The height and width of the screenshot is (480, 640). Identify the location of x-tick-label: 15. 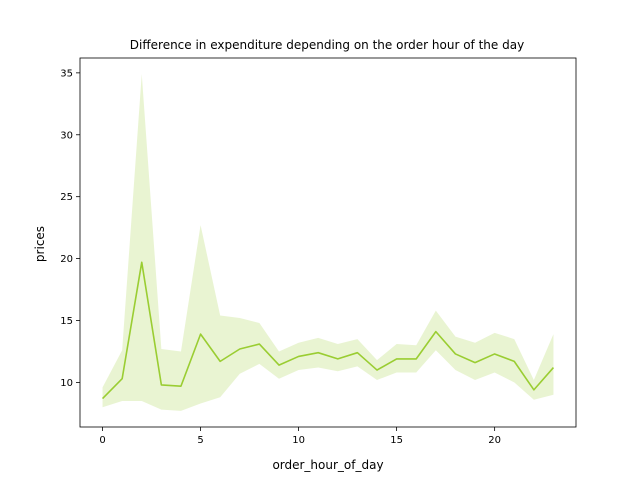
(396, 440).